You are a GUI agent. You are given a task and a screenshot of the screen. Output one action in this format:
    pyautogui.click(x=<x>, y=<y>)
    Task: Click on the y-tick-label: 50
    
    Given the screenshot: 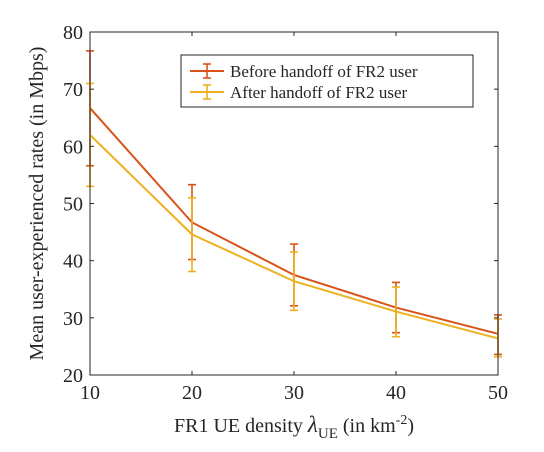 What is the action you would take?
    pyautogui.click(x=73, y=205)
    